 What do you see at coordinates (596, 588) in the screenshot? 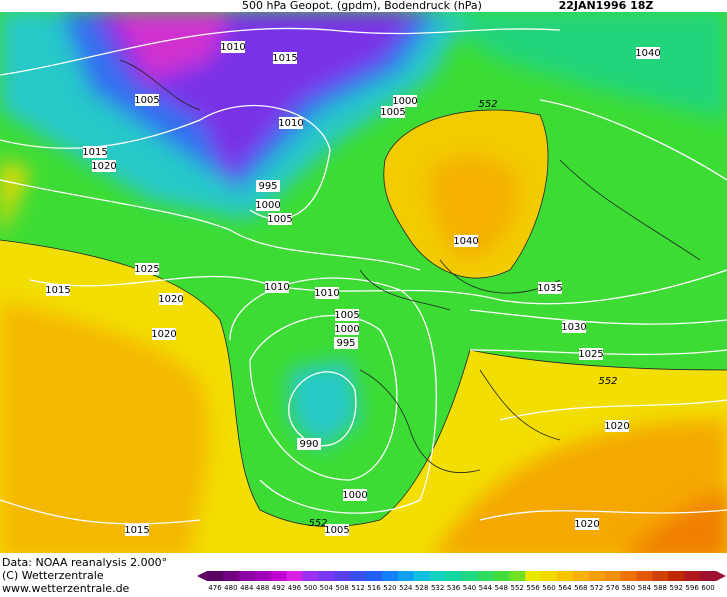
I see `scale-label: 572` at bounding box center [596, 588].